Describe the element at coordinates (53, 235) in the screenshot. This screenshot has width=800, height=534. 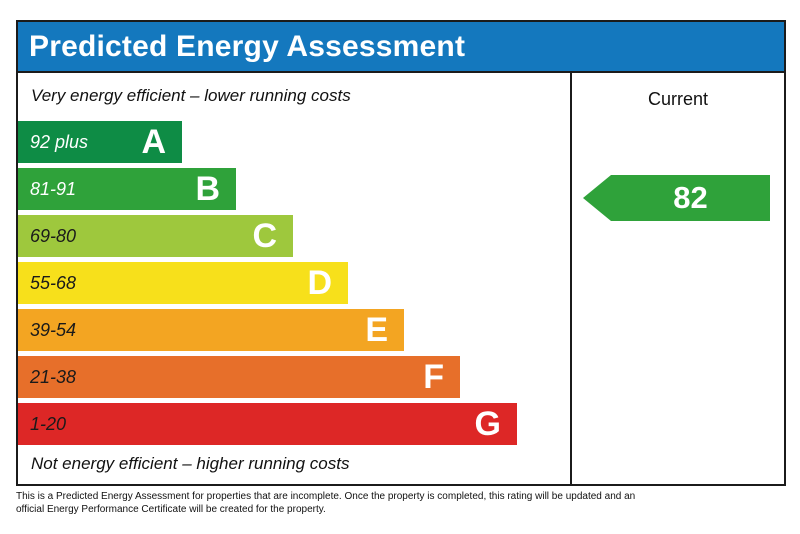
I see `band-range-label: 69-80` at that location.